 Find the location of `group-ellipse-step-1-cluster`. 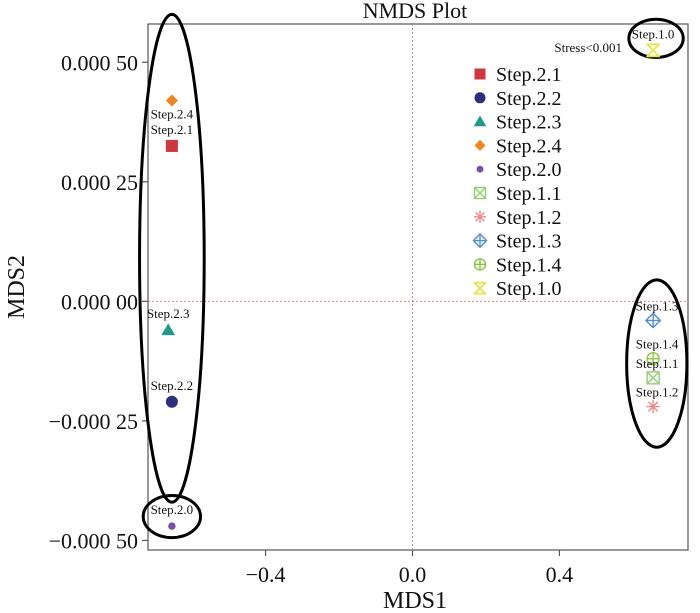

group-ellipse-step-1-cluster is located at coordinates (657, 363).